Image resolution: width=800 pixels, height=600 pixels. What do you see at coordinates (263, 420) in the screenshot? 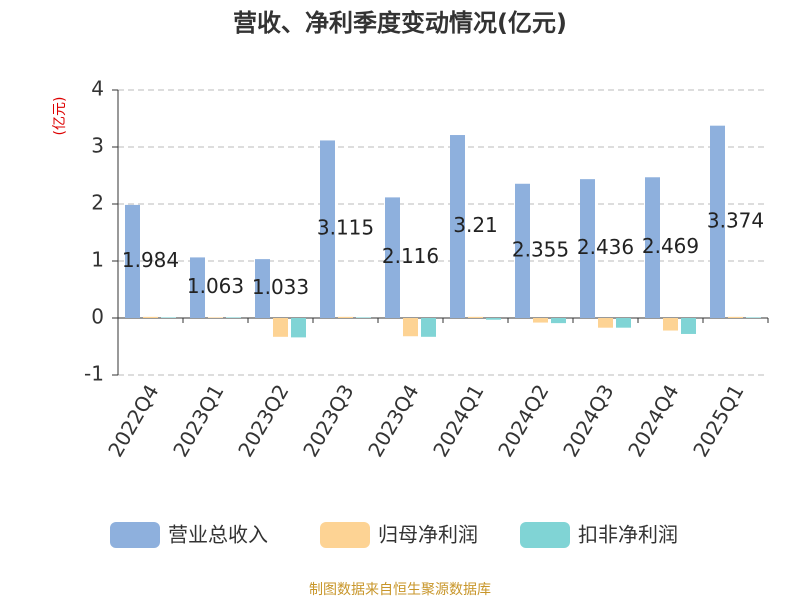
I see `x-tick-label: 2023Q2` at bounding box center [263, 420].